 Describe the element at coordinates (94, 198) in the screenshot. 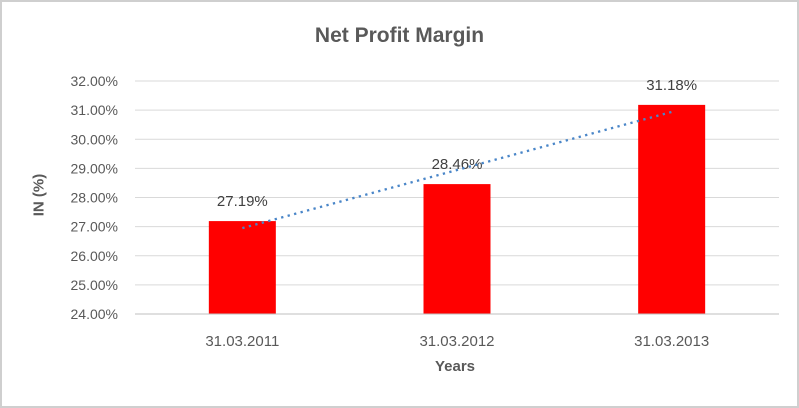

I see `y-tick-label: 28.00%` at that location.